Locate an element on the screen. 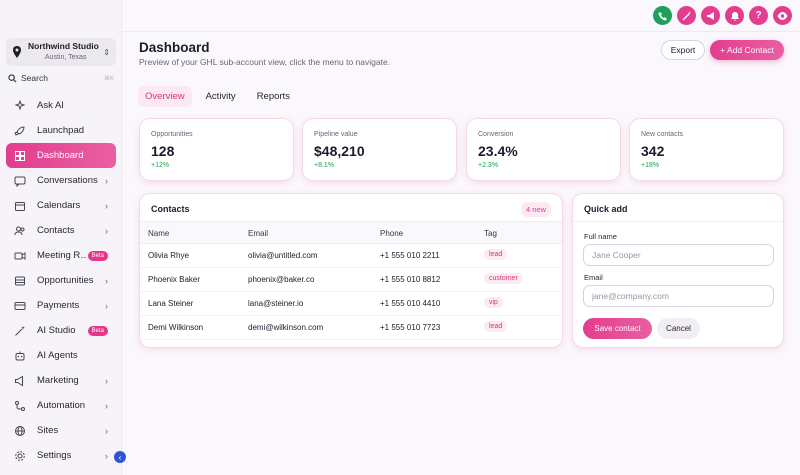 The height and width of the screenshot is (475, 800). sidebar-item-label: Marketing is located at coordinates (58, 380).